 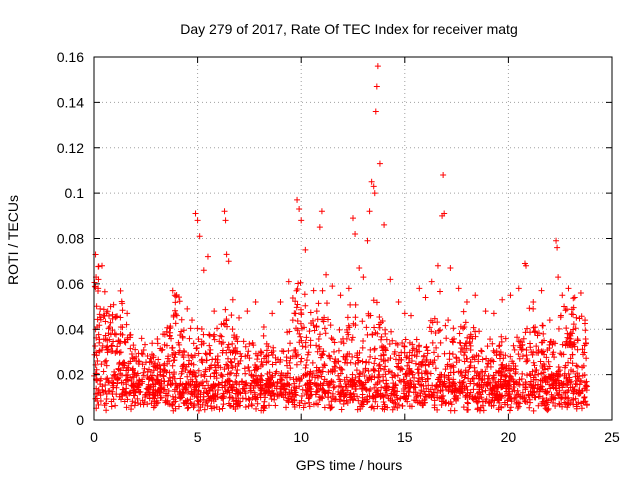 What do you see at coordinates (612, 437) in the screenshot?
I see `x-tick-label: 25` at bounding box center [612, 437].